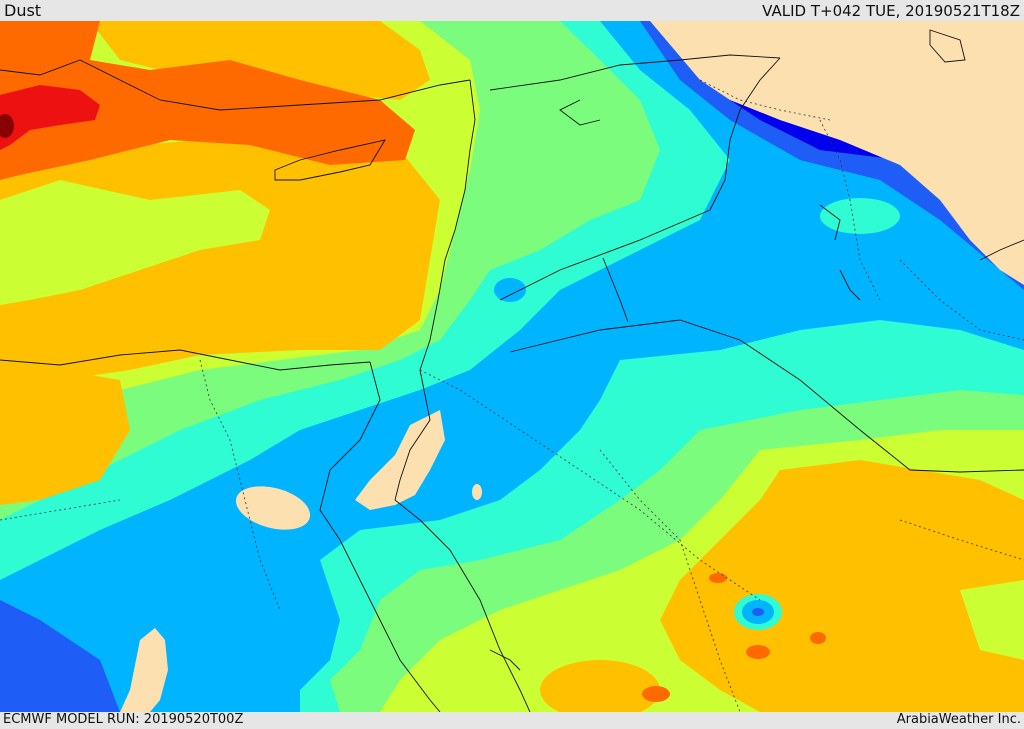 The height and width of the screenshot is (729, 1024). I want to click on land-no-data-small, so click(477, 492).